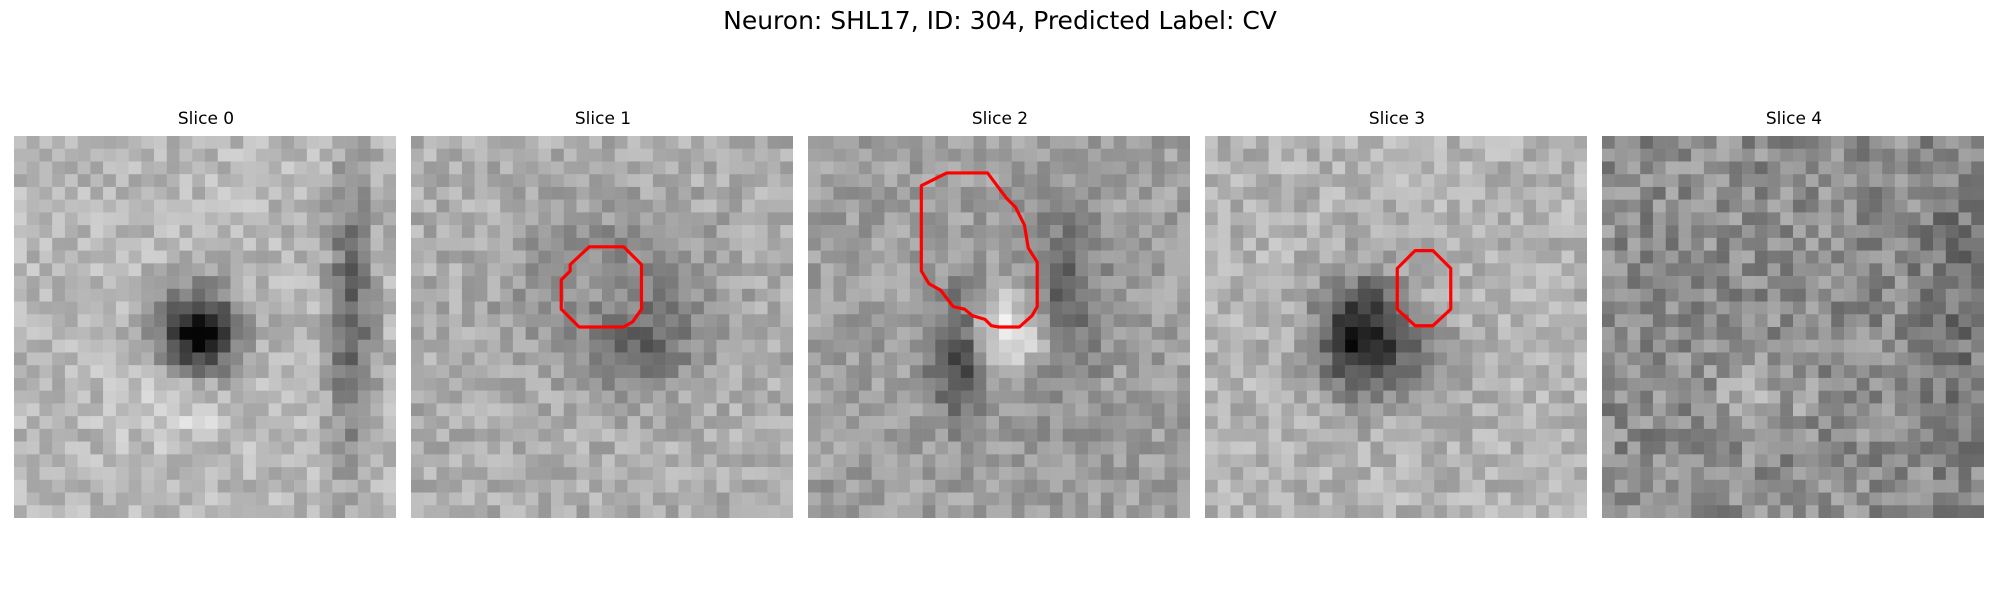  I want to click on slice-panel-0: Slice 0, so click(206, 313).